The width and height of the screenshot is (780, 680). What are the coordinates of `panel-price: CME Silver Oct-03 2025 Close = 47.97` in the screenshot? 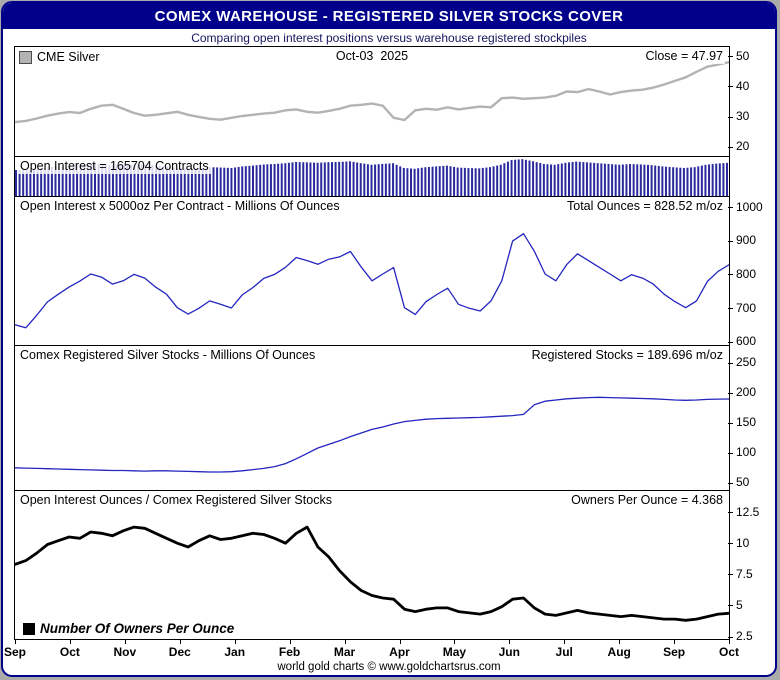 It's located at (372, 102).